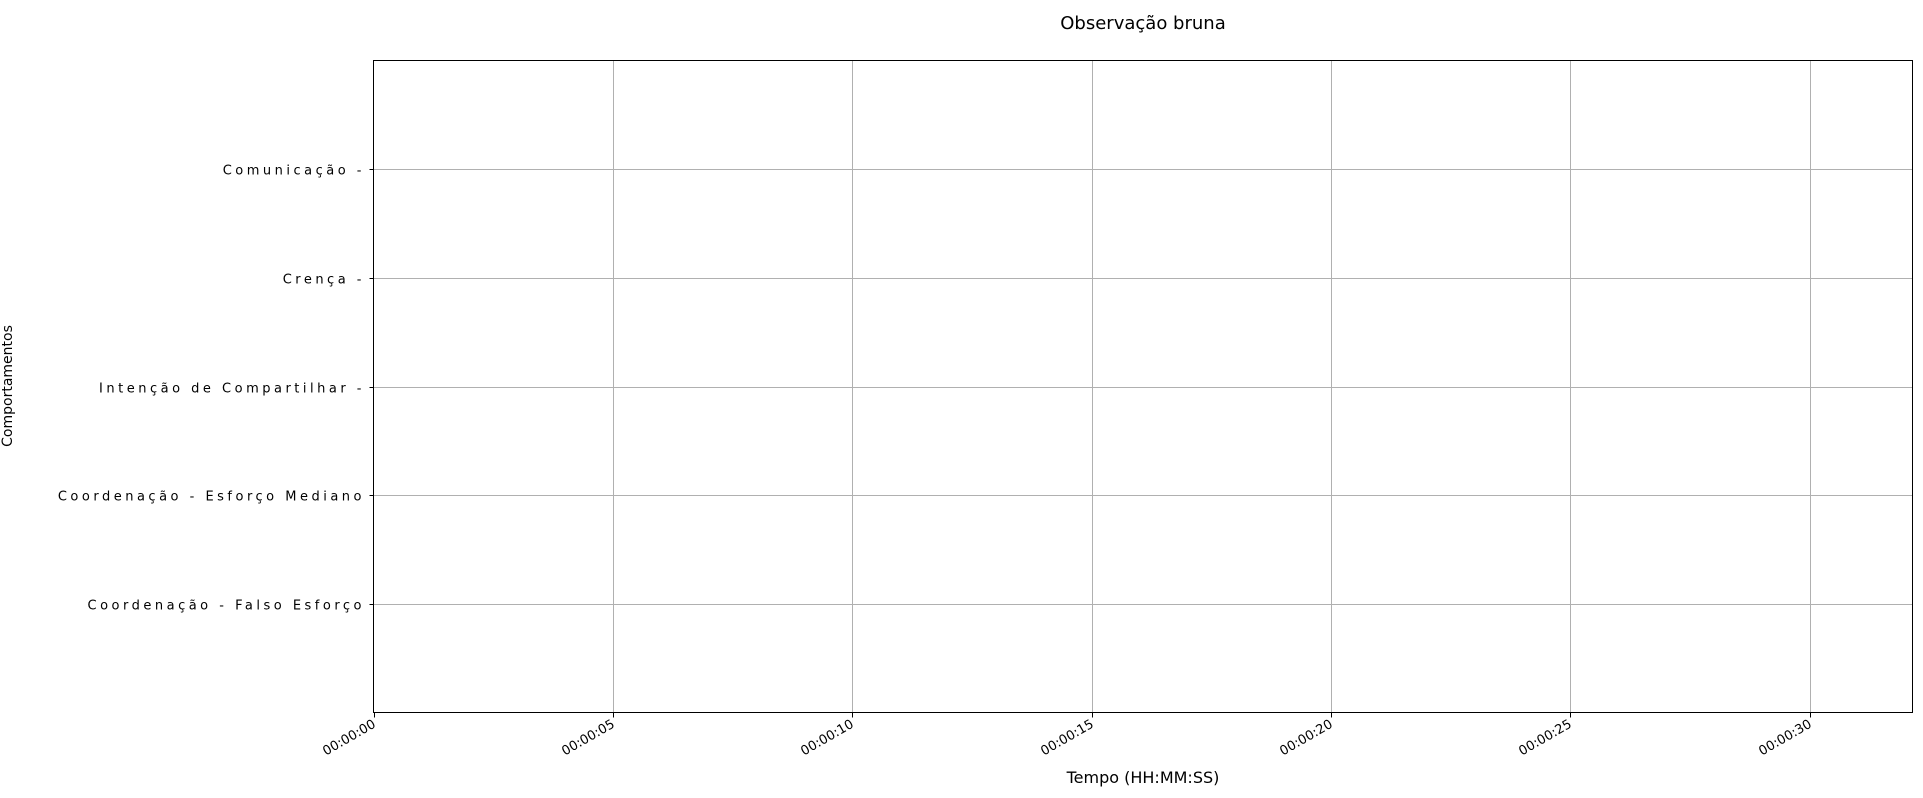 This screenshot has height=798, width=1923. Describe the element at coordinates (1545, 738) in the screenshot. I see `x-tick-label: 00:00:25` at that location.